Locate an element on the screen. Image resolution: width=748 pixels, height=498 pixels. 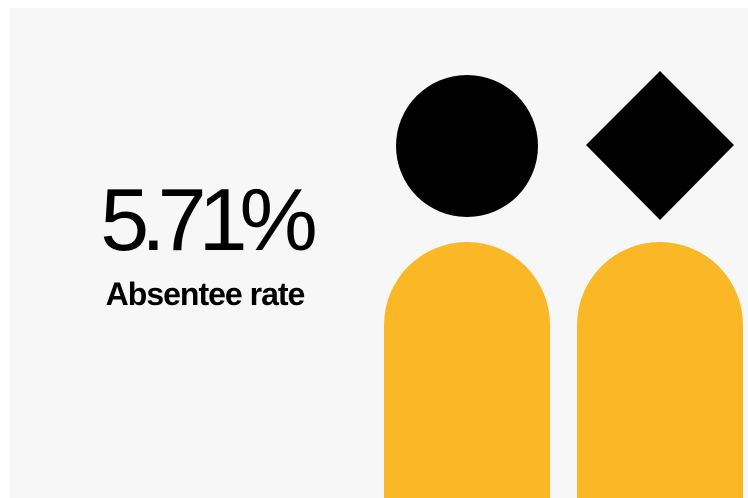
stat-block: 5.71% Absentee rate is located at coordinates (205, 242).